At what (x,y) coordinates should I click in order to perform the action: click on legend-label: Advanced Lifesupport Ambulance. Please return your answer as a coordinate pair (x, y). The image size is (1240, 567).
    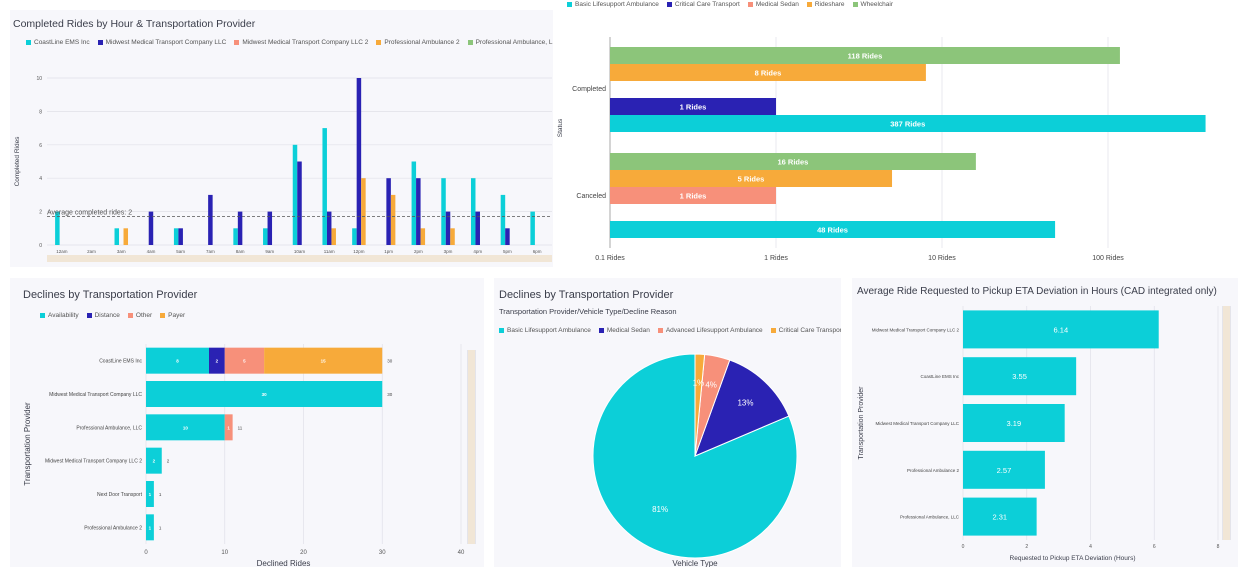
    Looking at the image, I should click on (714, 330).